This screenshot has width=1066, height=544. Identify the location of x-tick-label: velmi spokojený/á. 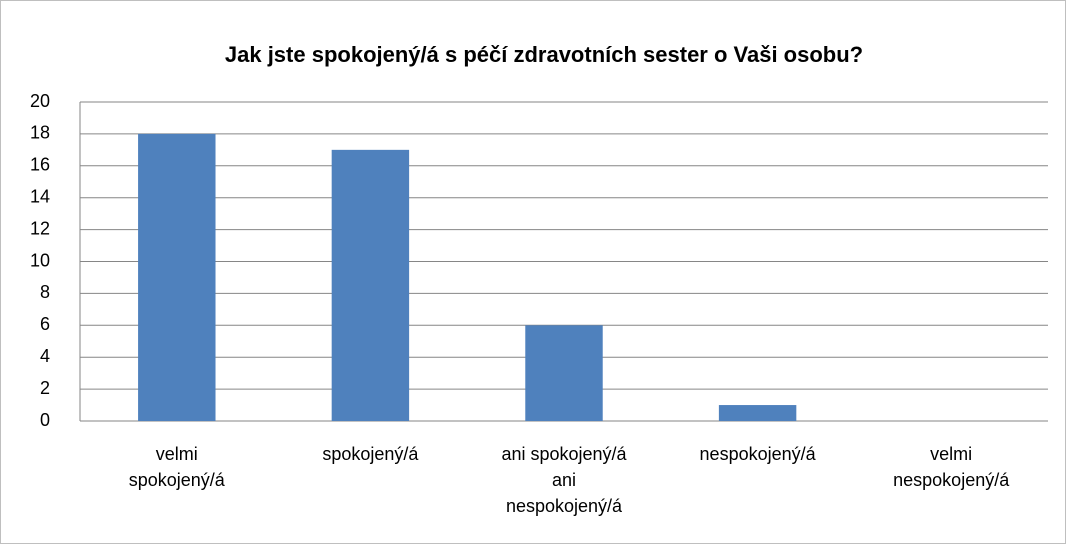
(176, 467).